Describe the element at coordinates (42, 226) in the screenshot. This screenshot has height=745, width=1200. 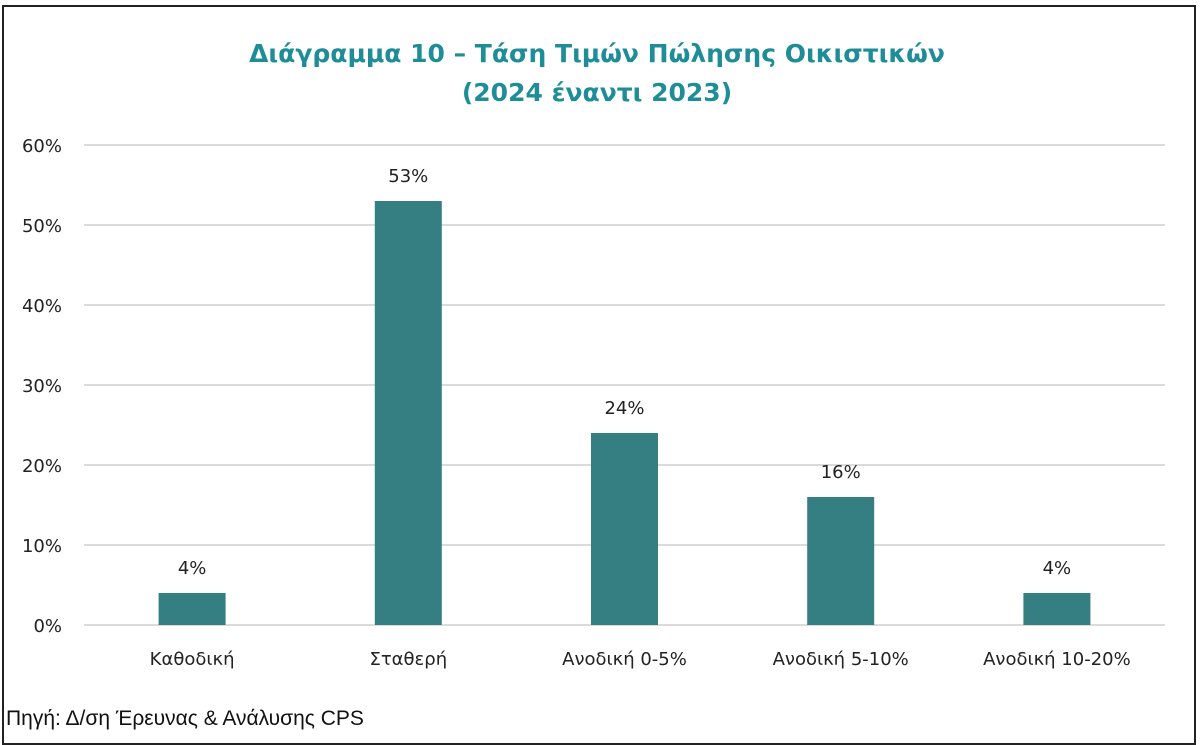
I see `y-tick-label: 50%` at that location.